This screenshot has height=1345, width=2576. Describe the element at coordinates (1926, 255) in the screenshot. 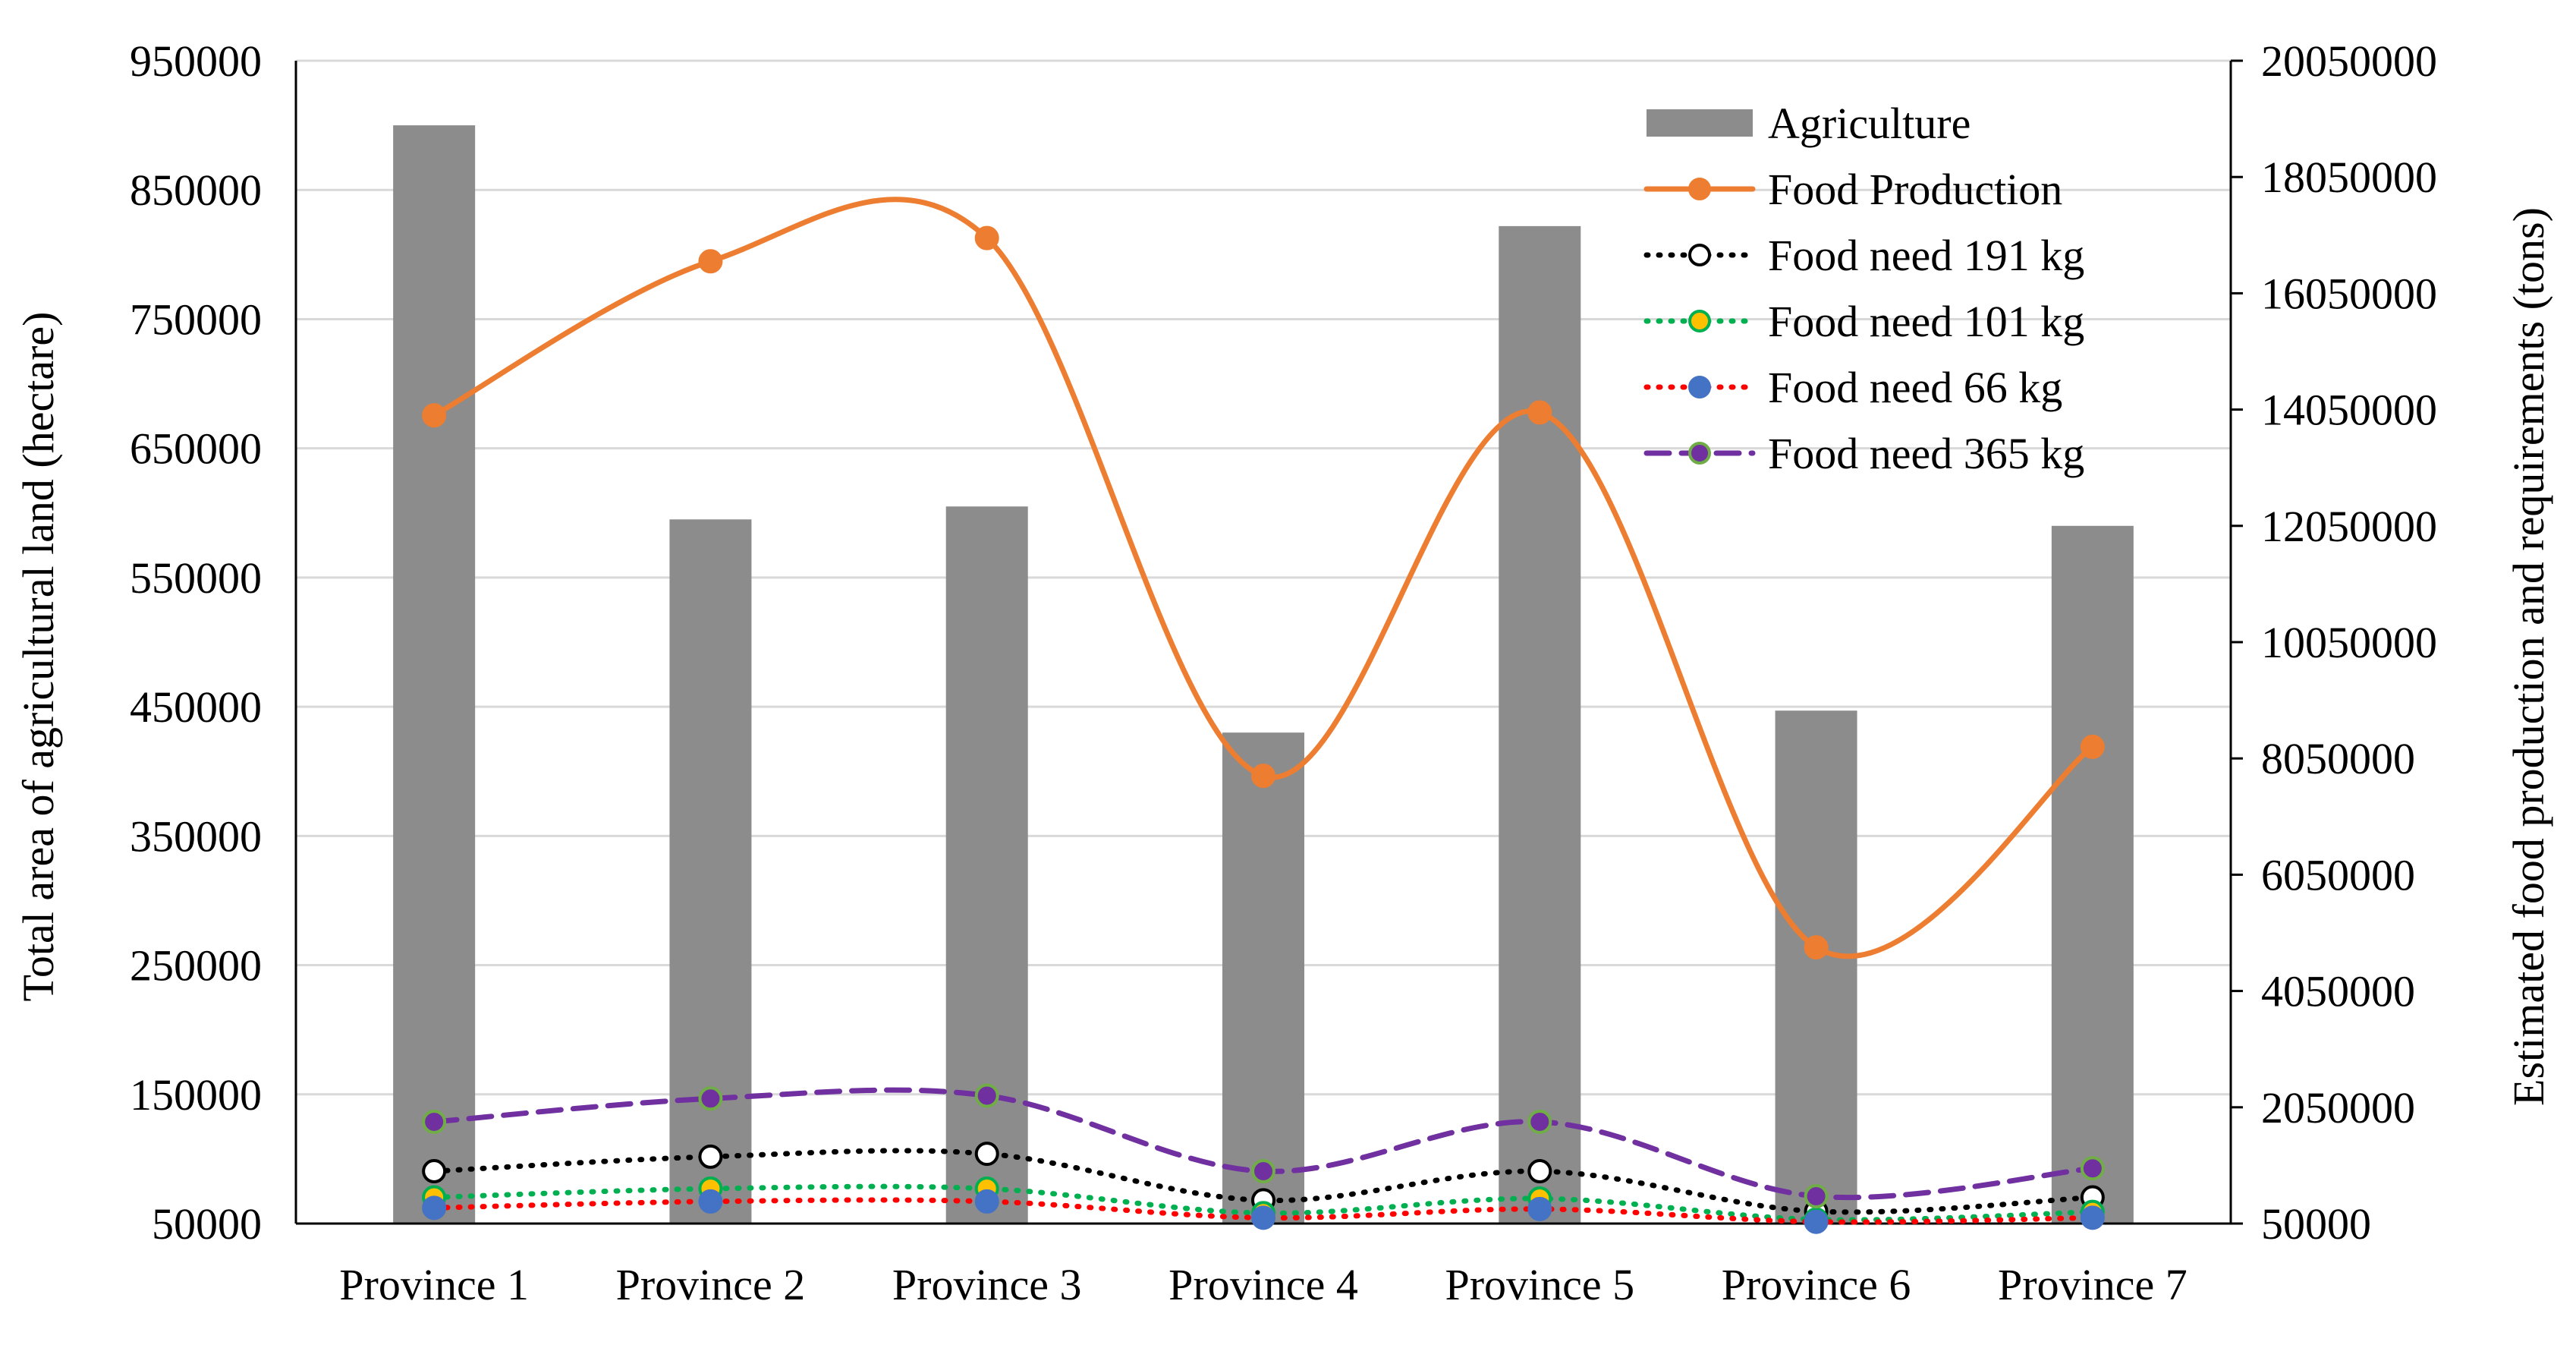

I see `legend-label: Food need 191 kg` at that location.